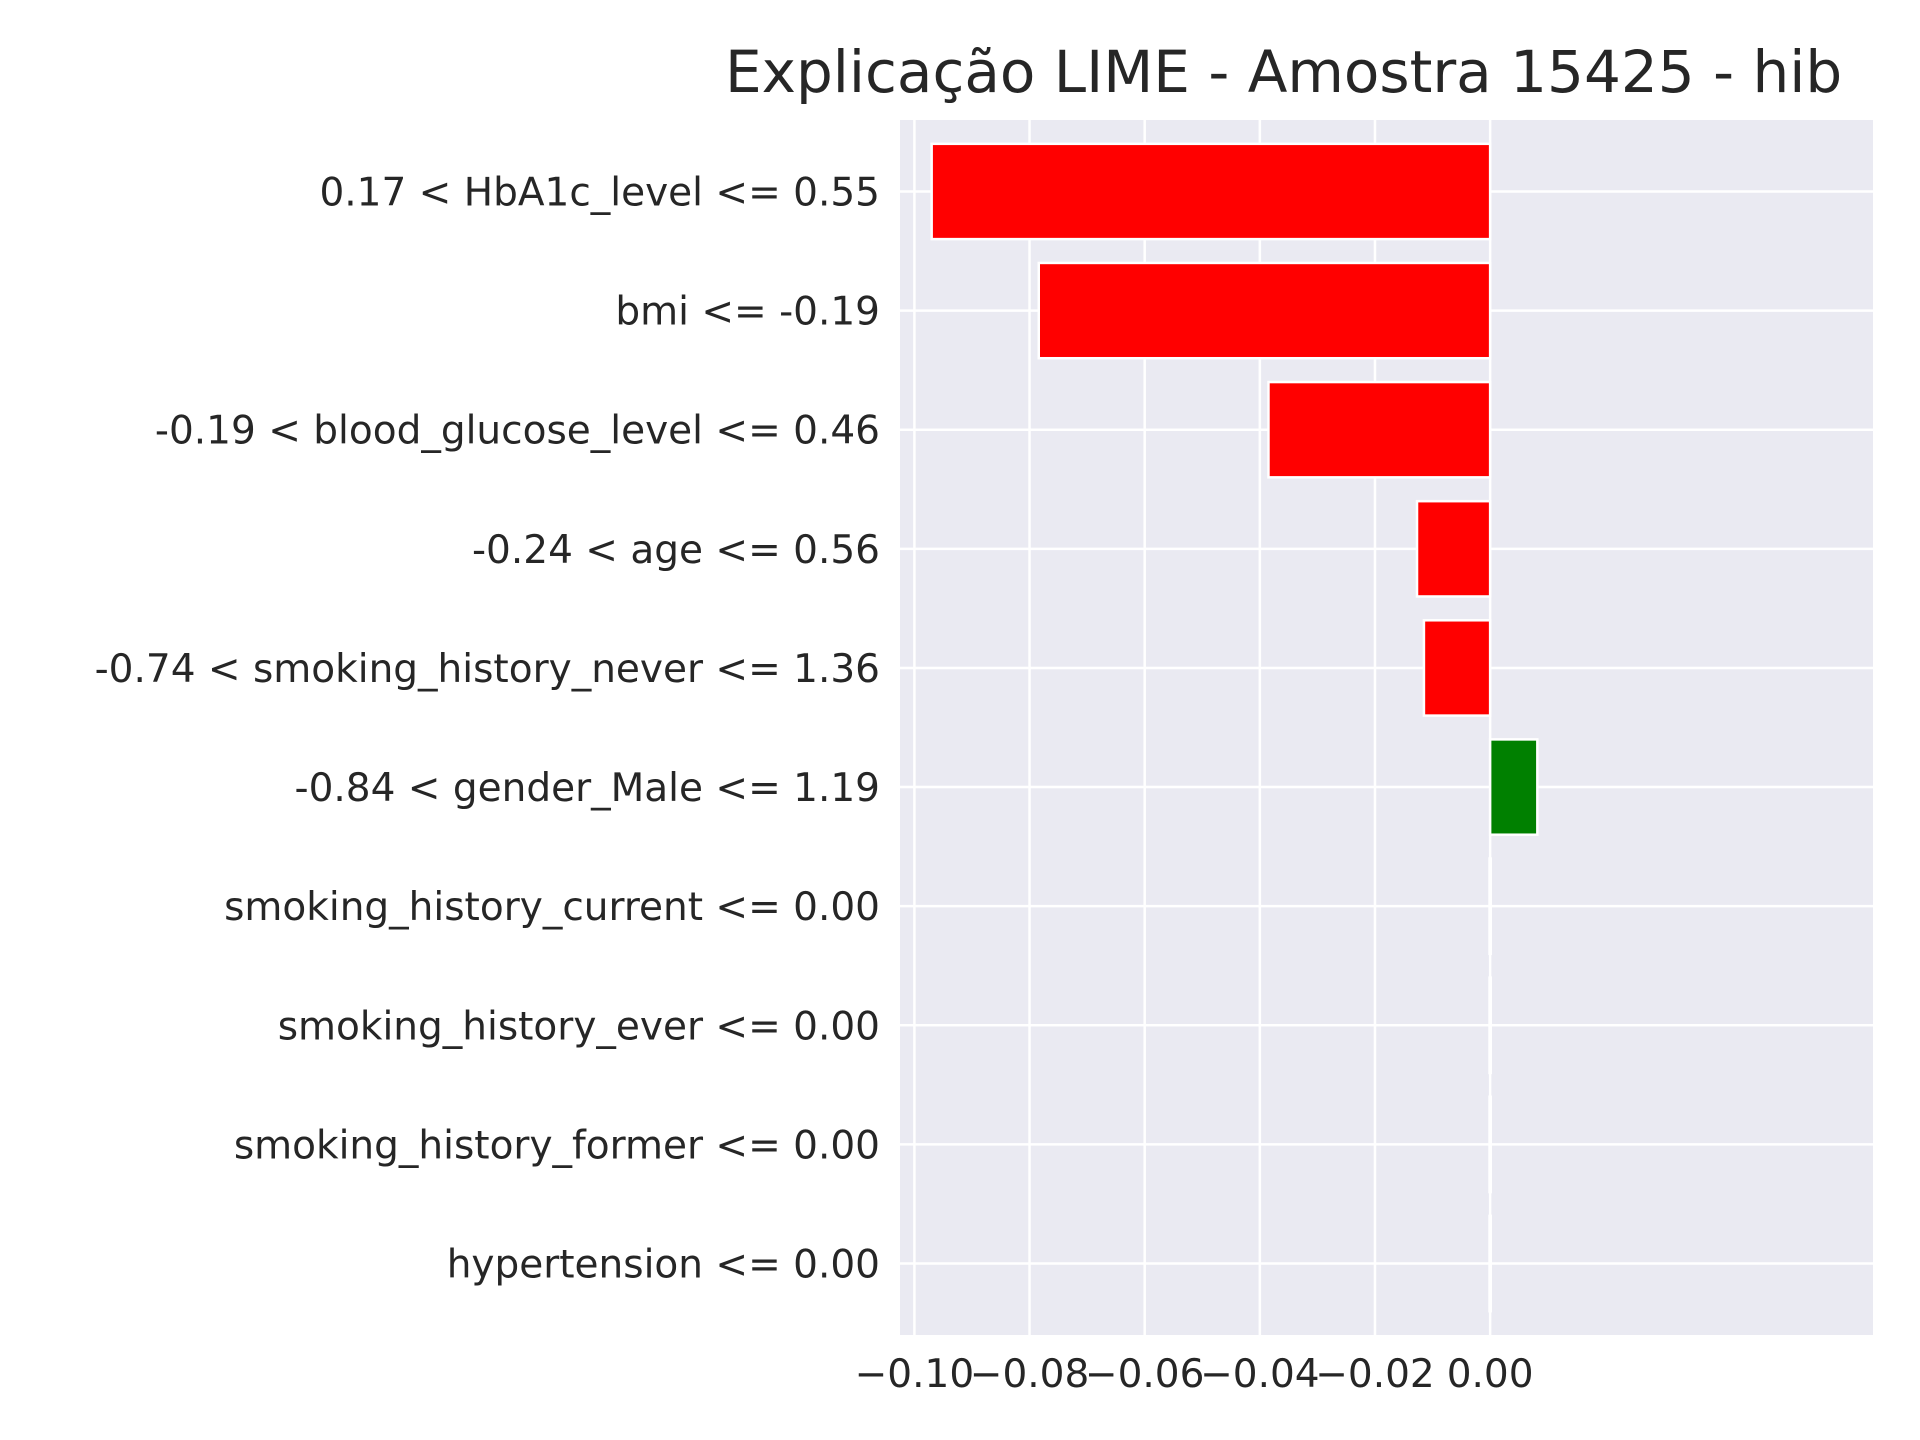  Describe the element at coordinates (1490, 1374) in the screenshot. I see `x-tick-label-5: 0.00` at that location.